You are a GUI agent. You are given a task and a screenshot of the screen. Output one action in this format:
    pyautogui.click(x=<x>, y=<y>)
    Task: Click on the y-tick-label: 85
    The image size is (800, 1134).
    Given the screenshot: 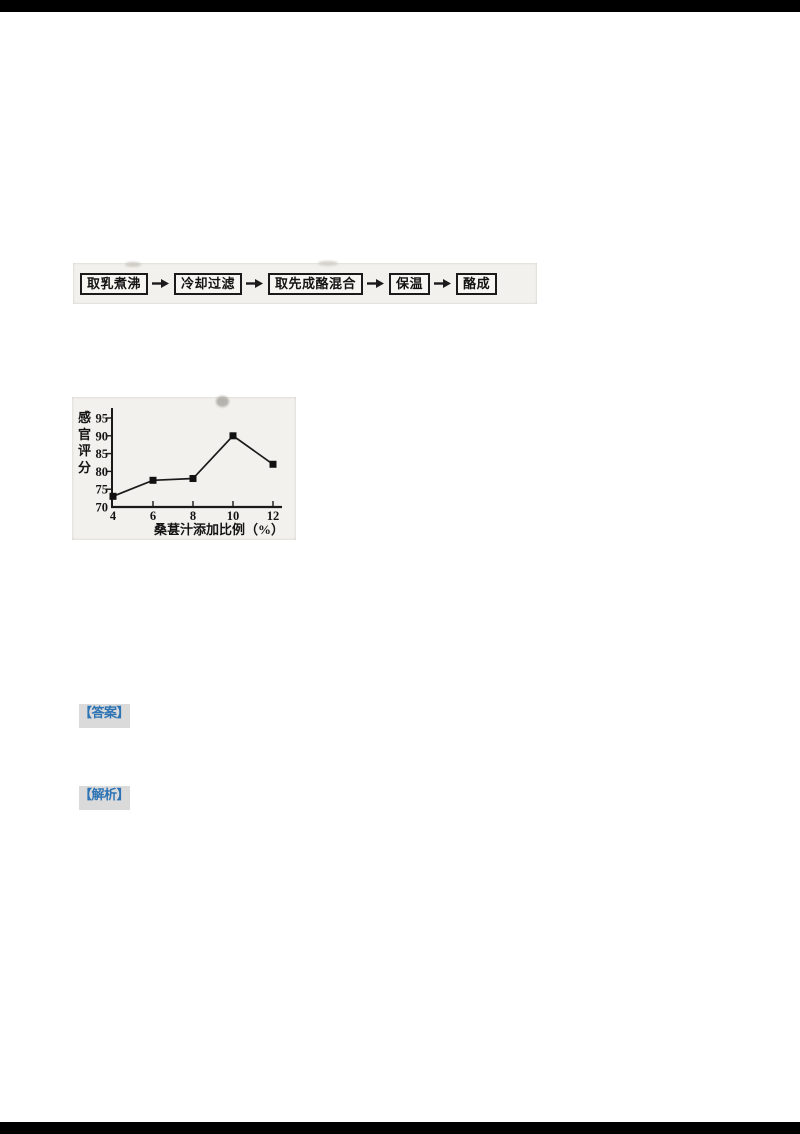 What is the action you would take?
    pyautogui.click(x=102, y=454)
    